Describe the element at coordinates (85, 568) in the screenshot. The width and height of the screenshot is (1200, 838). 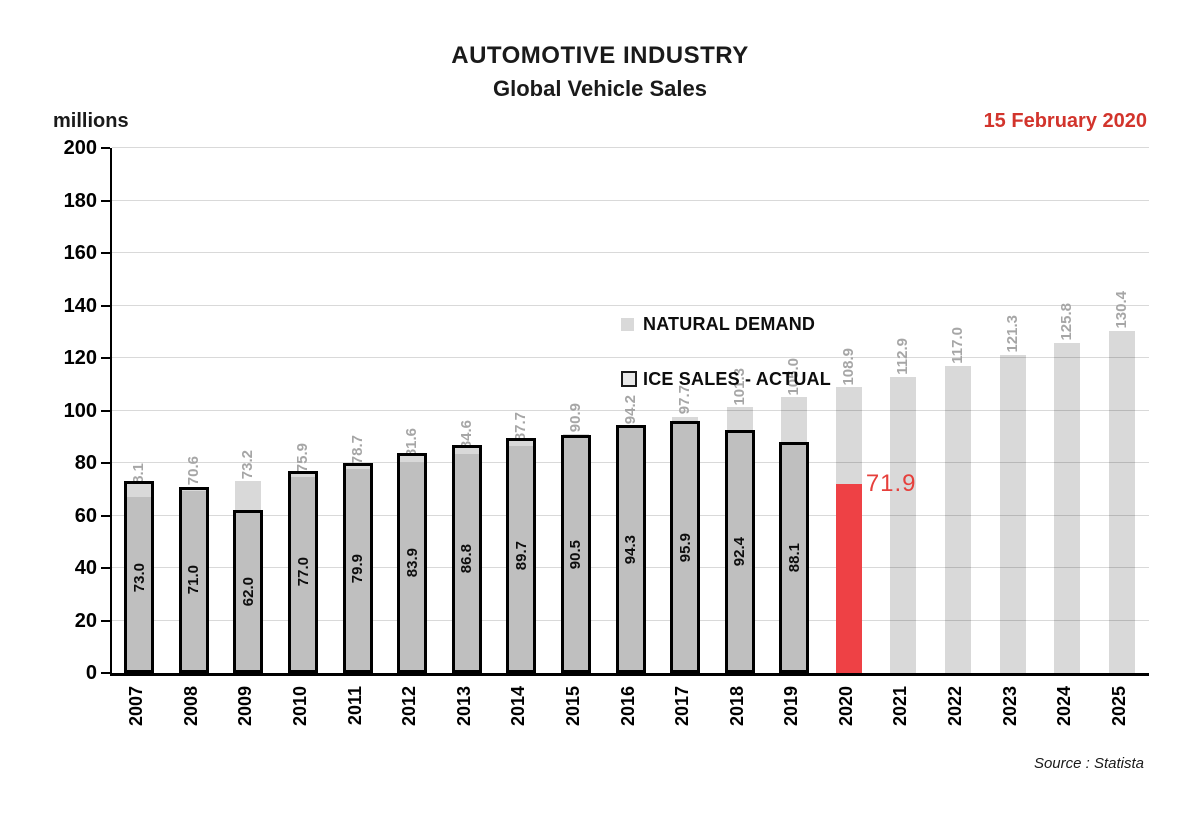
I see `y-tick-label: 40` at that location.